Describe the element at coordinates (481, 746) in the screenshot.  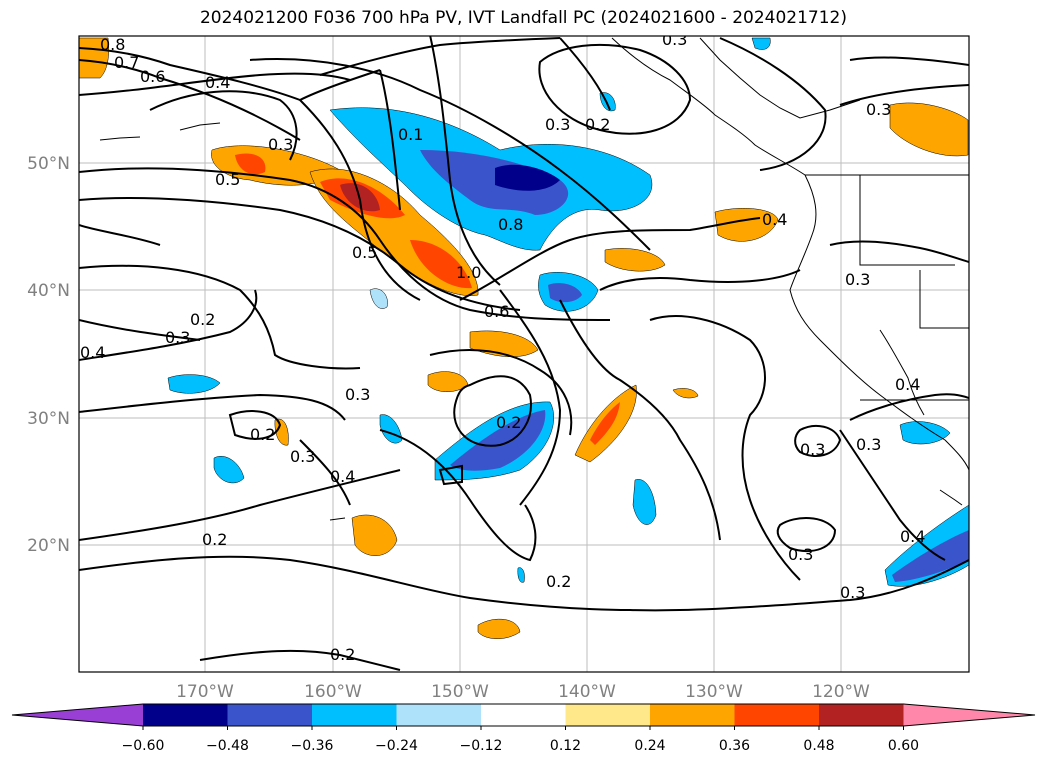
I see `colorbar-tick-label: −0.12` at that location.